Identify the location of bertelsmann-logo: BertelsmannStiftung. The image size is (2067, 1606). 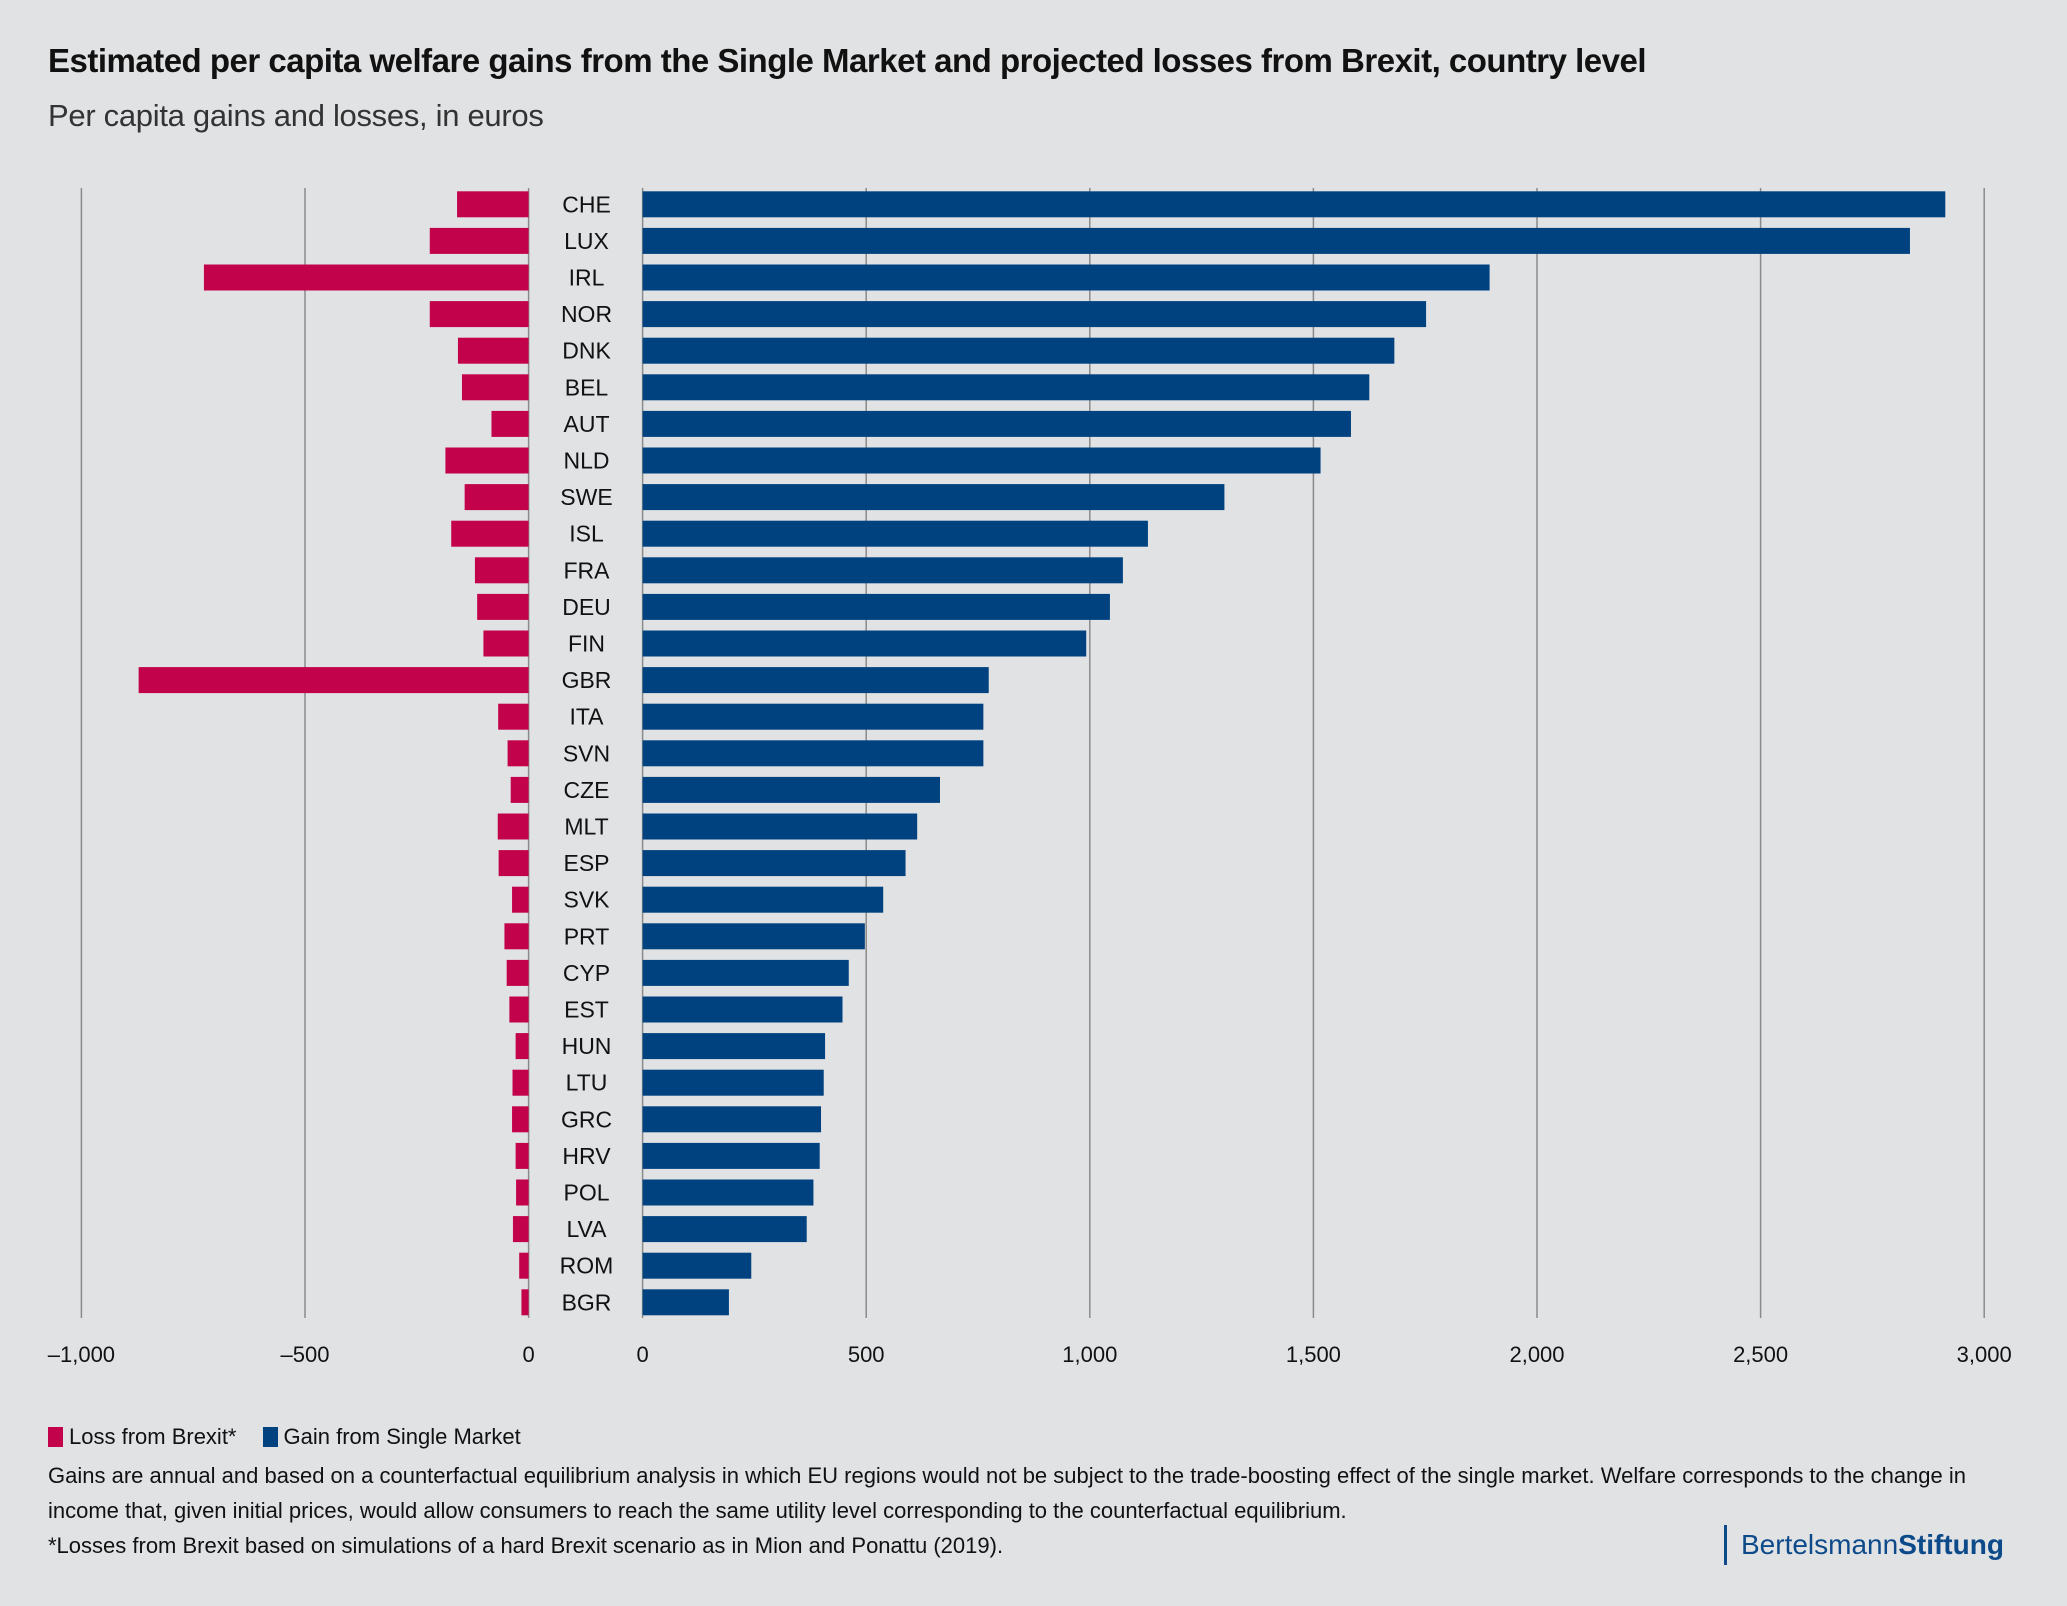
(1864, 1545).